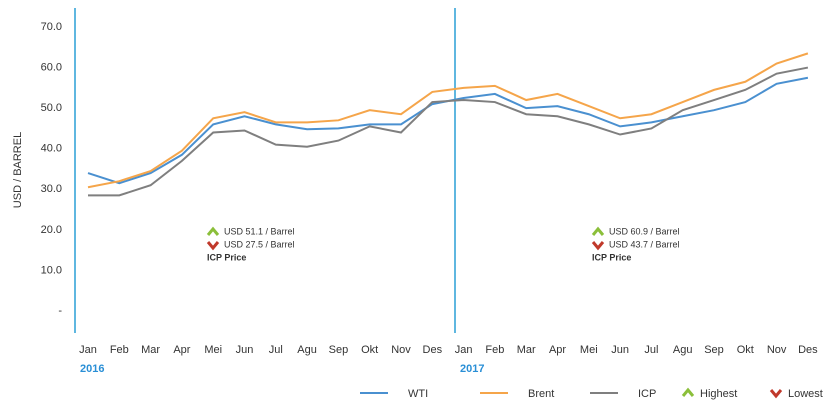 The height and width of the screenshot is (403, 836). I want to click on y-tick-label: 20.0, so click(51, 230).